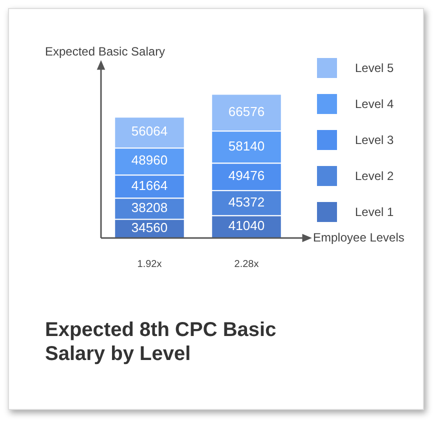 Image resolution: width=435 pixels, height=422 pixels. I want to click on y-axis-title: Expected Basic Salary, so click(105, 51).